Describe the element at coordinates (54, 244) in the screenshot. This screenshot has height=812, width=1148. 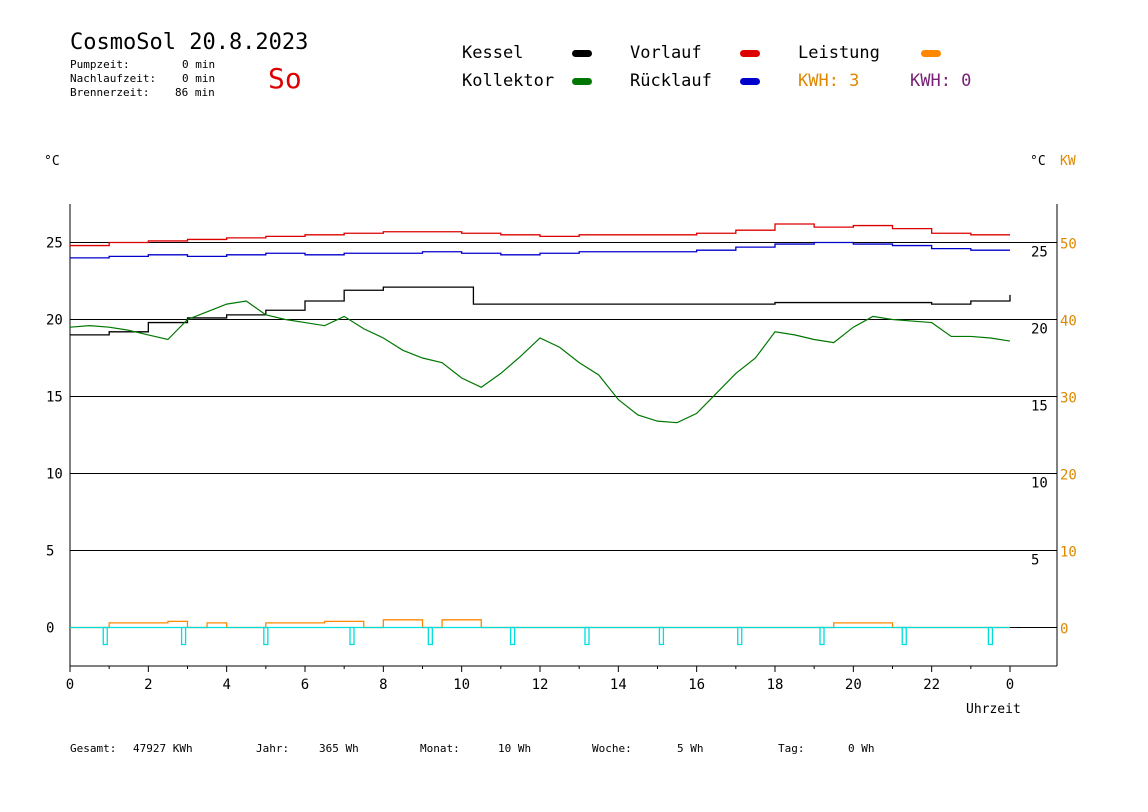
I see `y-left-tick-label: 25` at that location.